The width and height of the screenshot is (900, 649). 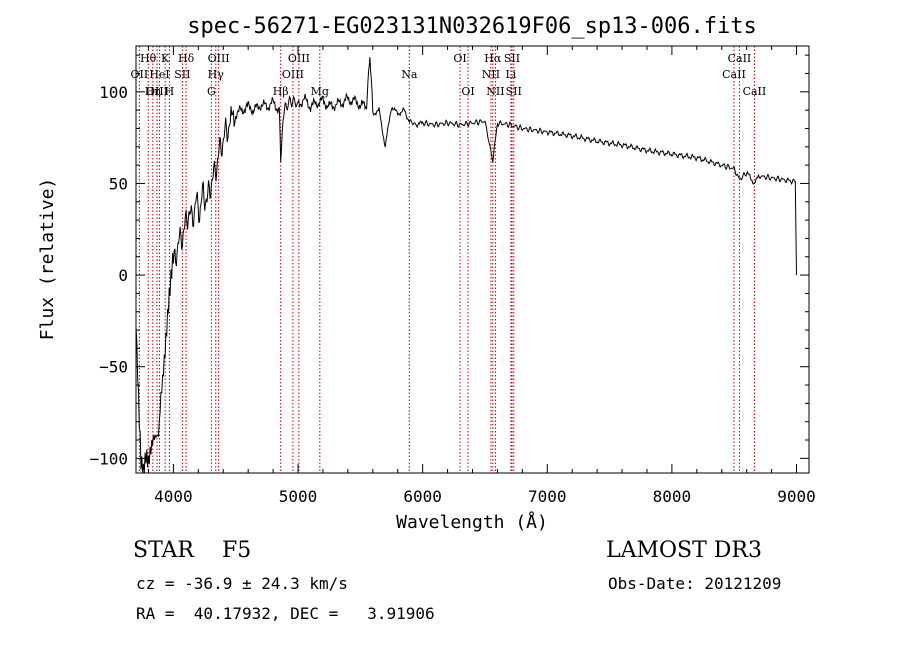 I want to click on object-type: STAR F5, so click(x=192, y=550).